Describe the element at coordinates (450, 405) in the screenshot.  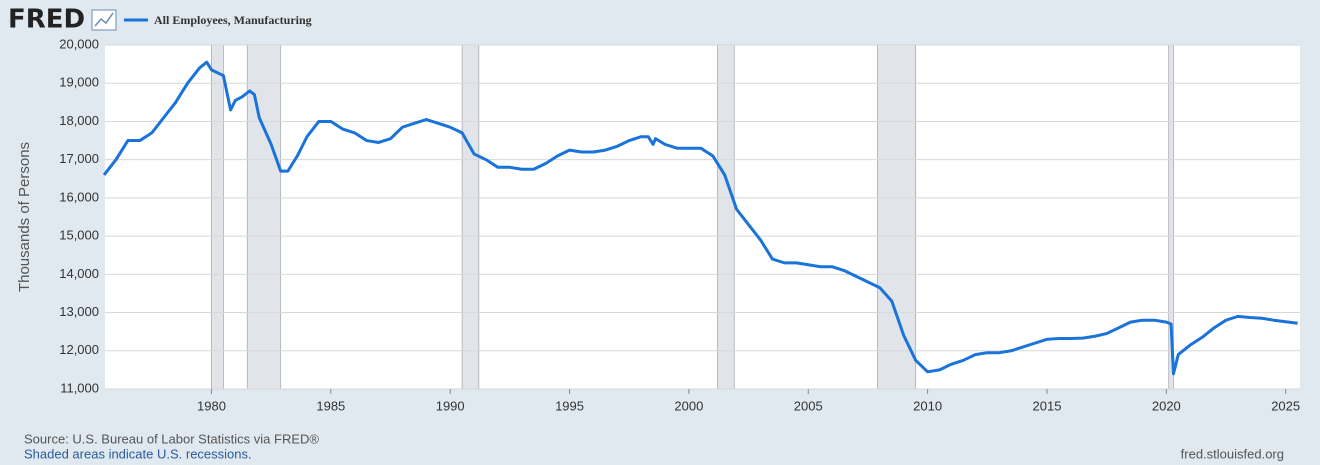
I see `x-tick-label: 1990` at that location.